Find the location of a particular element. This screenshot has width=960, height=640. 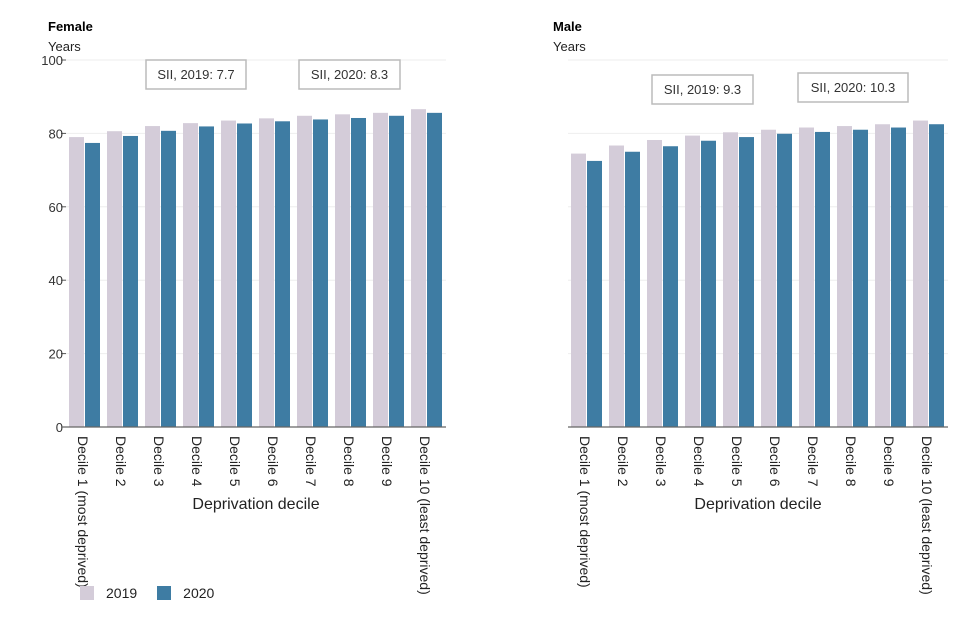

male-chart-title: Male is located at coordinates (567, 26).